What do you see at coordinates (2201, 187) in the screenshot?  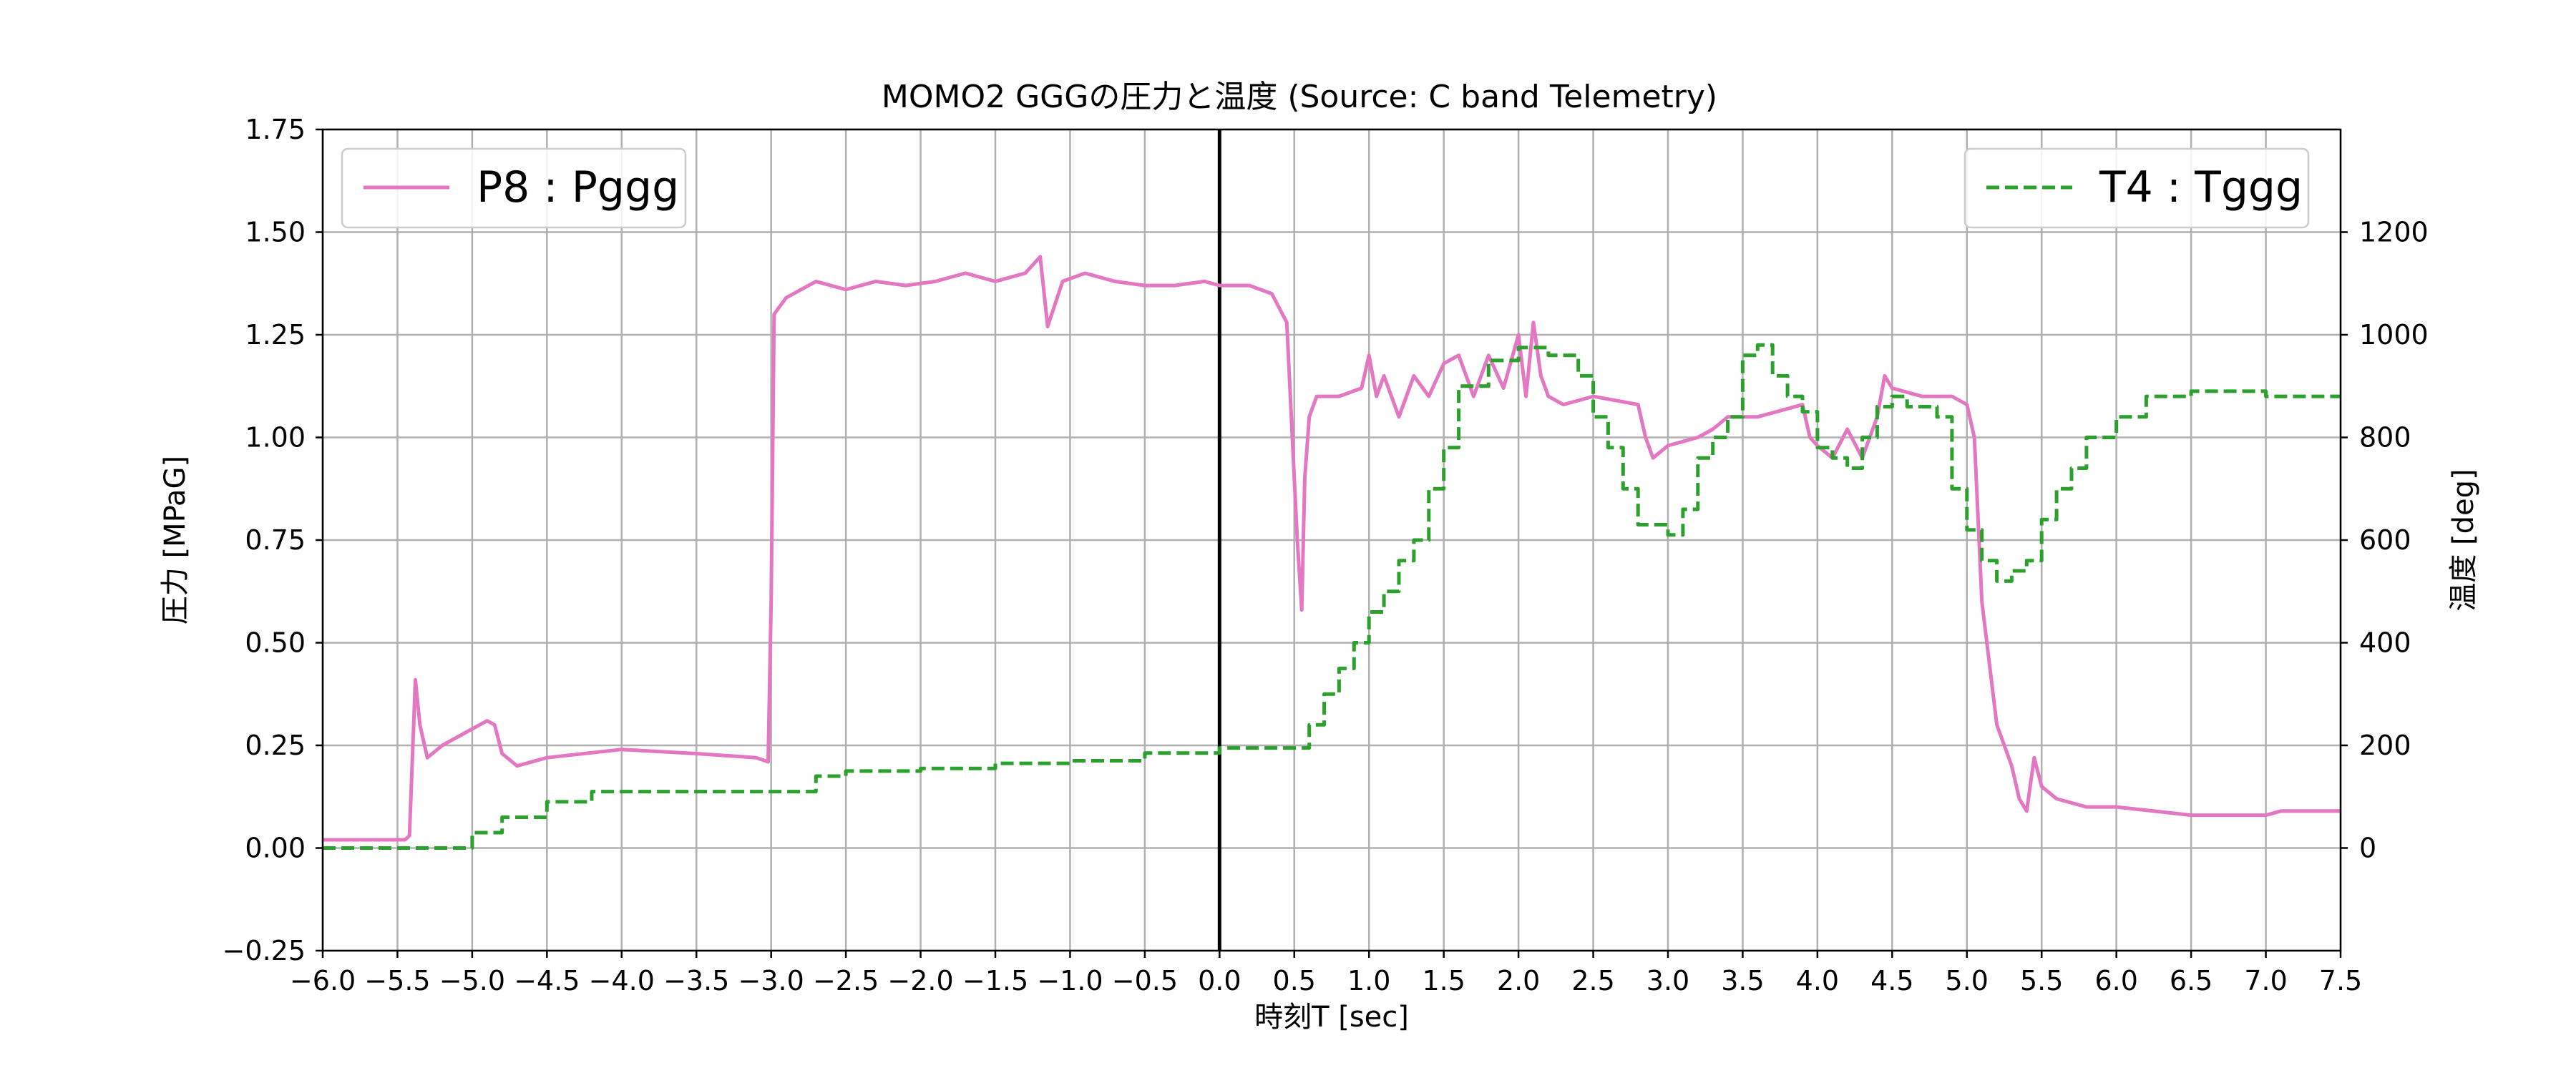 I see `legend-temperature-label: T4 : Tggg` at bounding box center [2201, 187].